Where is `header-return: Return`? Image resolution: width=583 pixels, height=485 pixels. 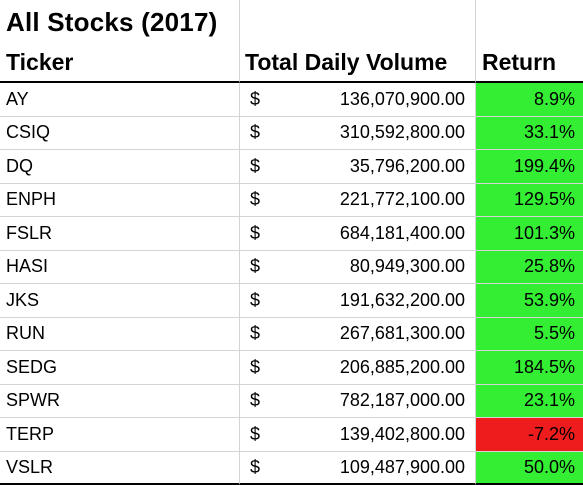
header-return: Return is located at coordinates (529, 63).